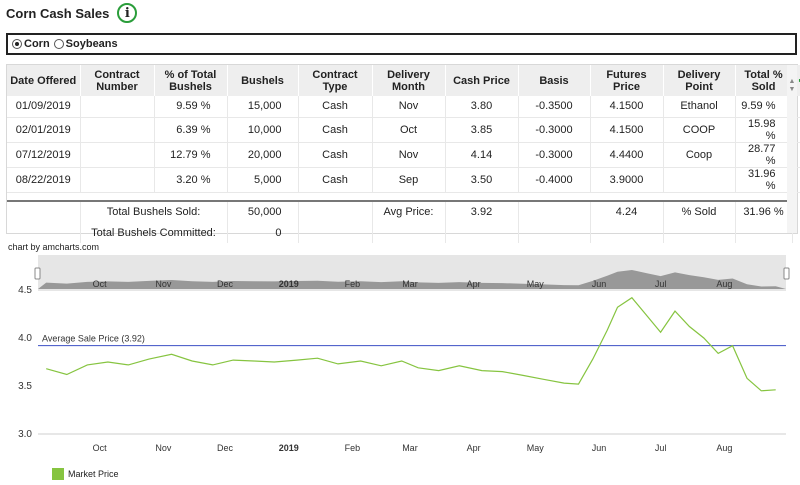  I want to click on col-header-contract: Contract Number, so click(117, 80).